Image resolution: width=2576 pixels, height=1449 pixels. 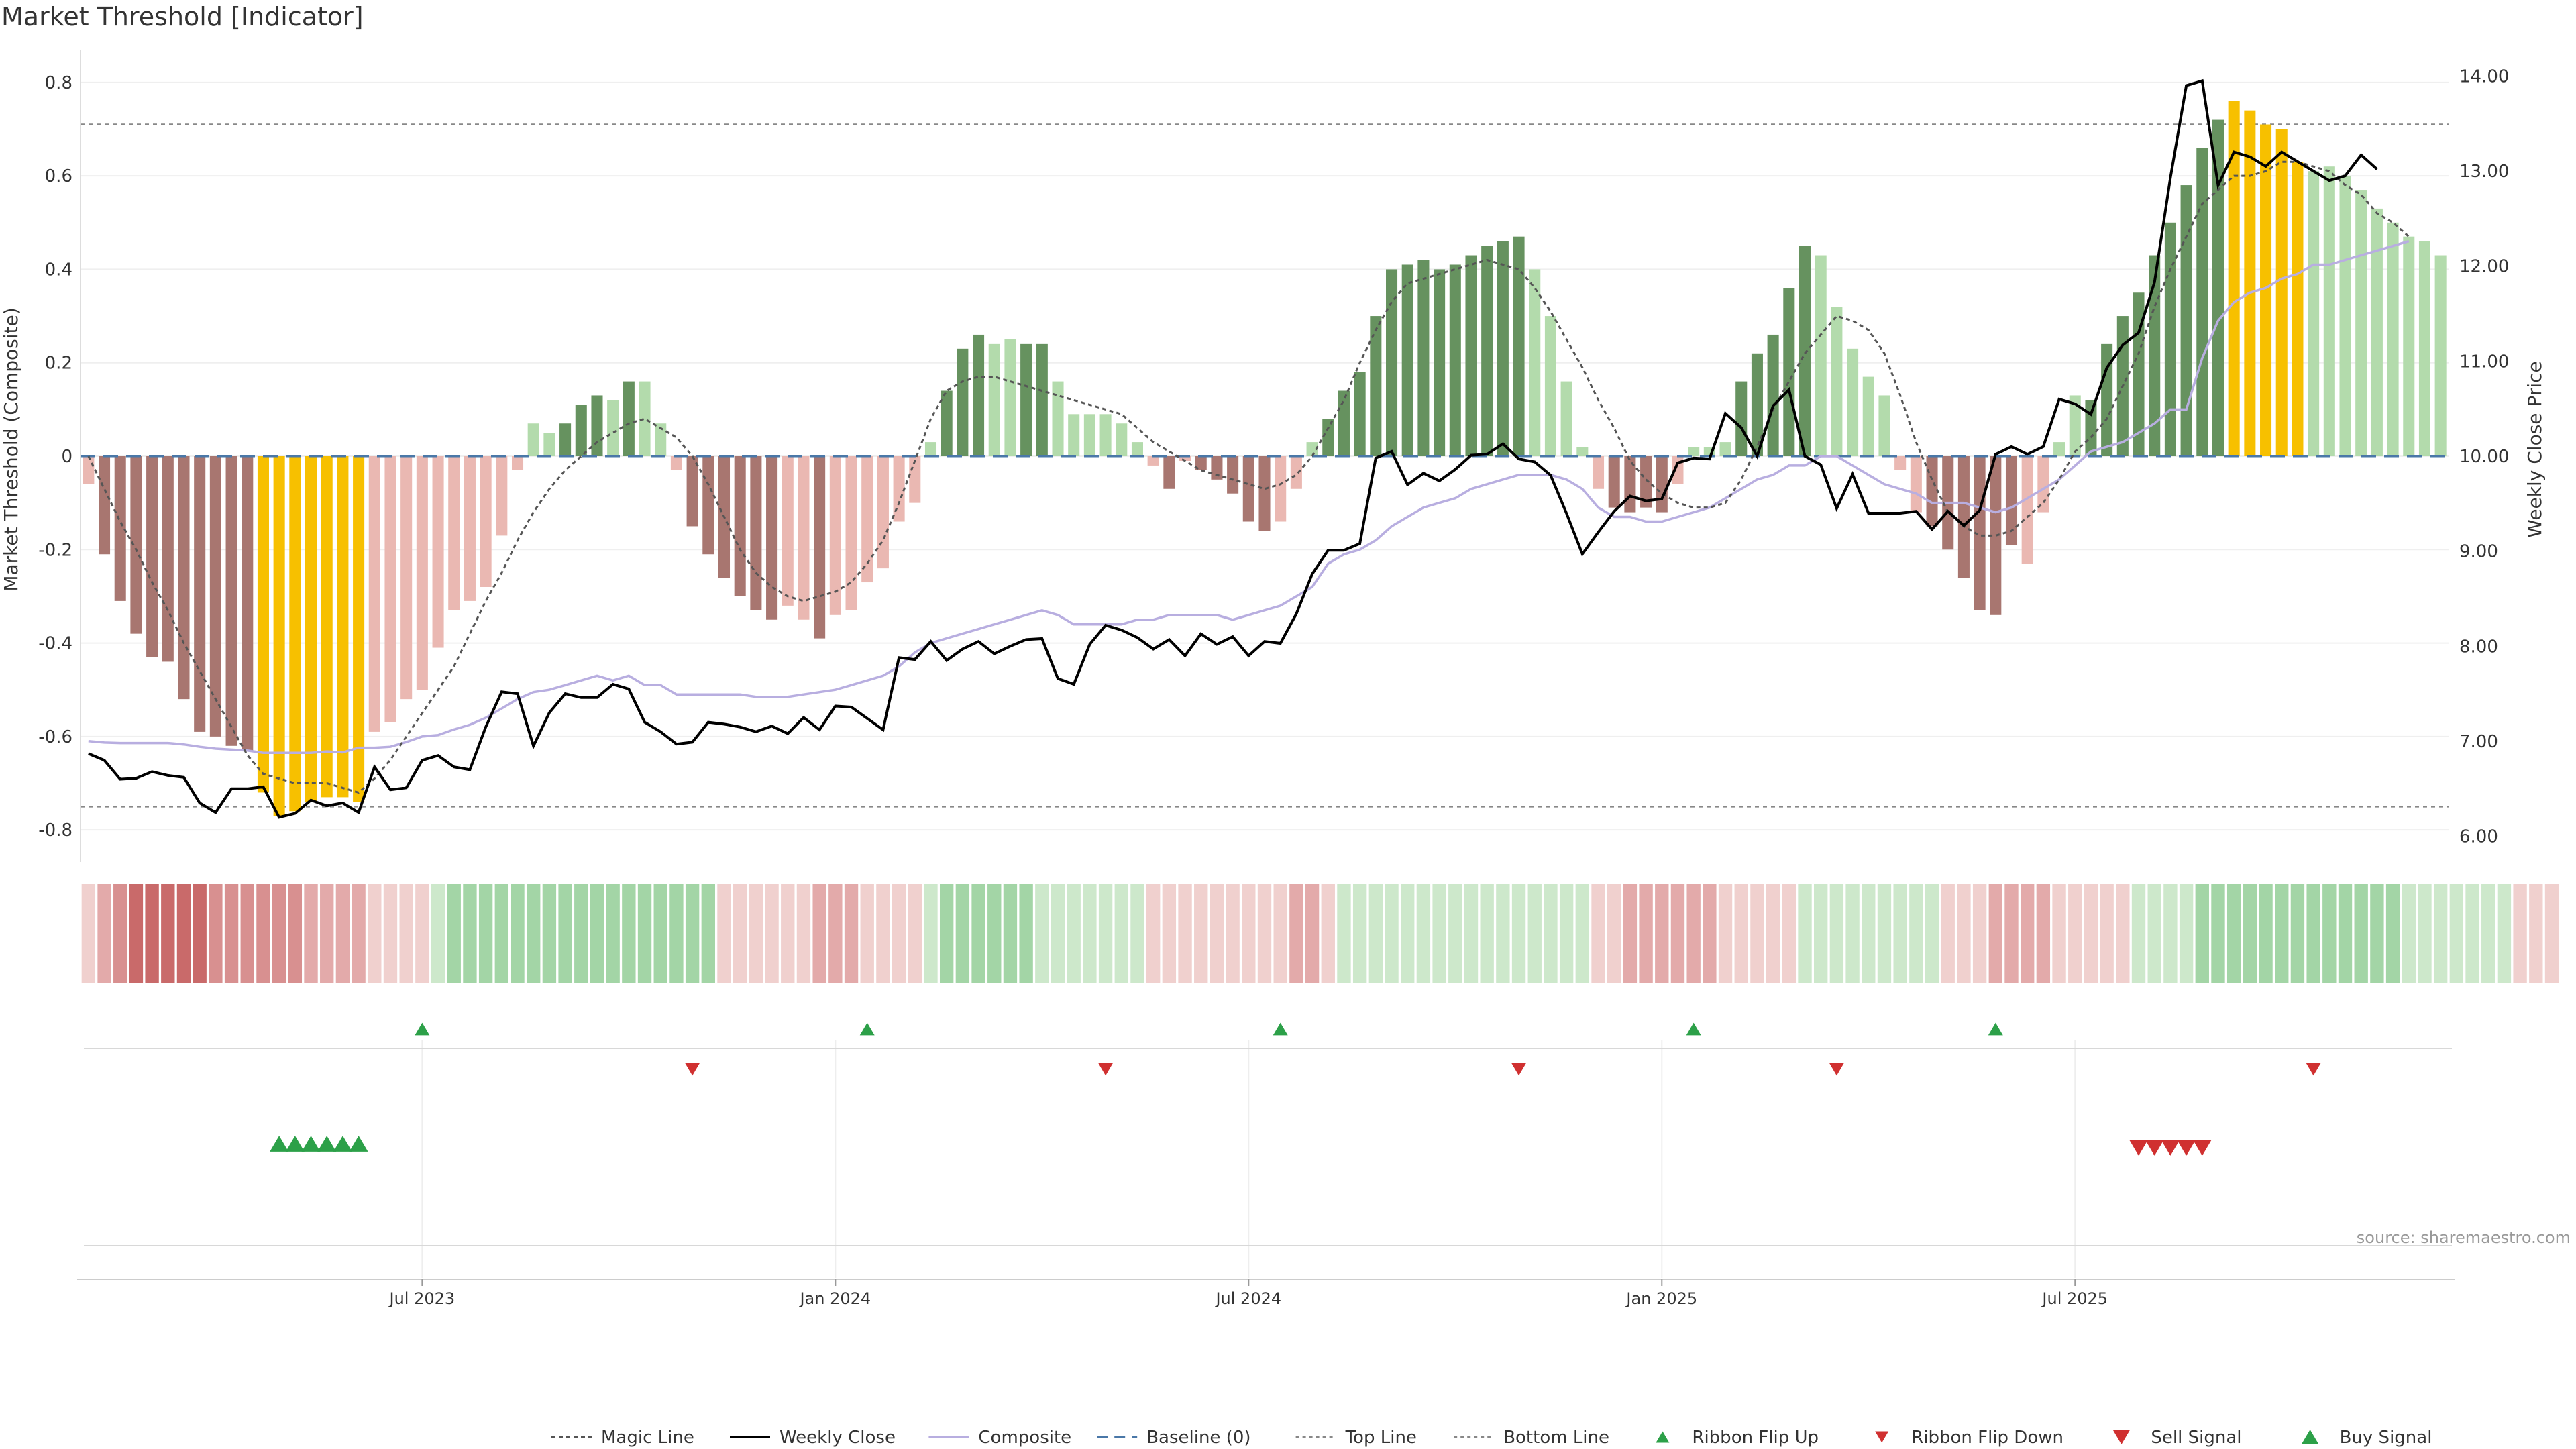 What do you see at coordinates (2366, 1438) in the screenshot?
I see `legend-item-buy: Buy Signal` at bounding box center [2366, 1438].